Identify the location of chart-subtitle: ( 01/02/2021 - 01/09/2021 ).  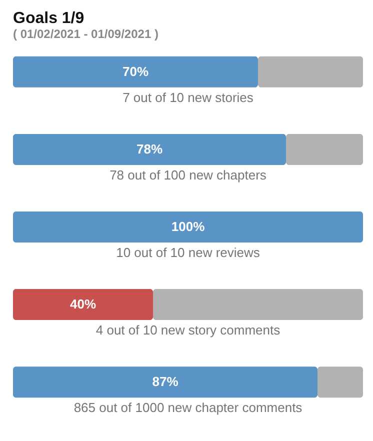
(85, 34).